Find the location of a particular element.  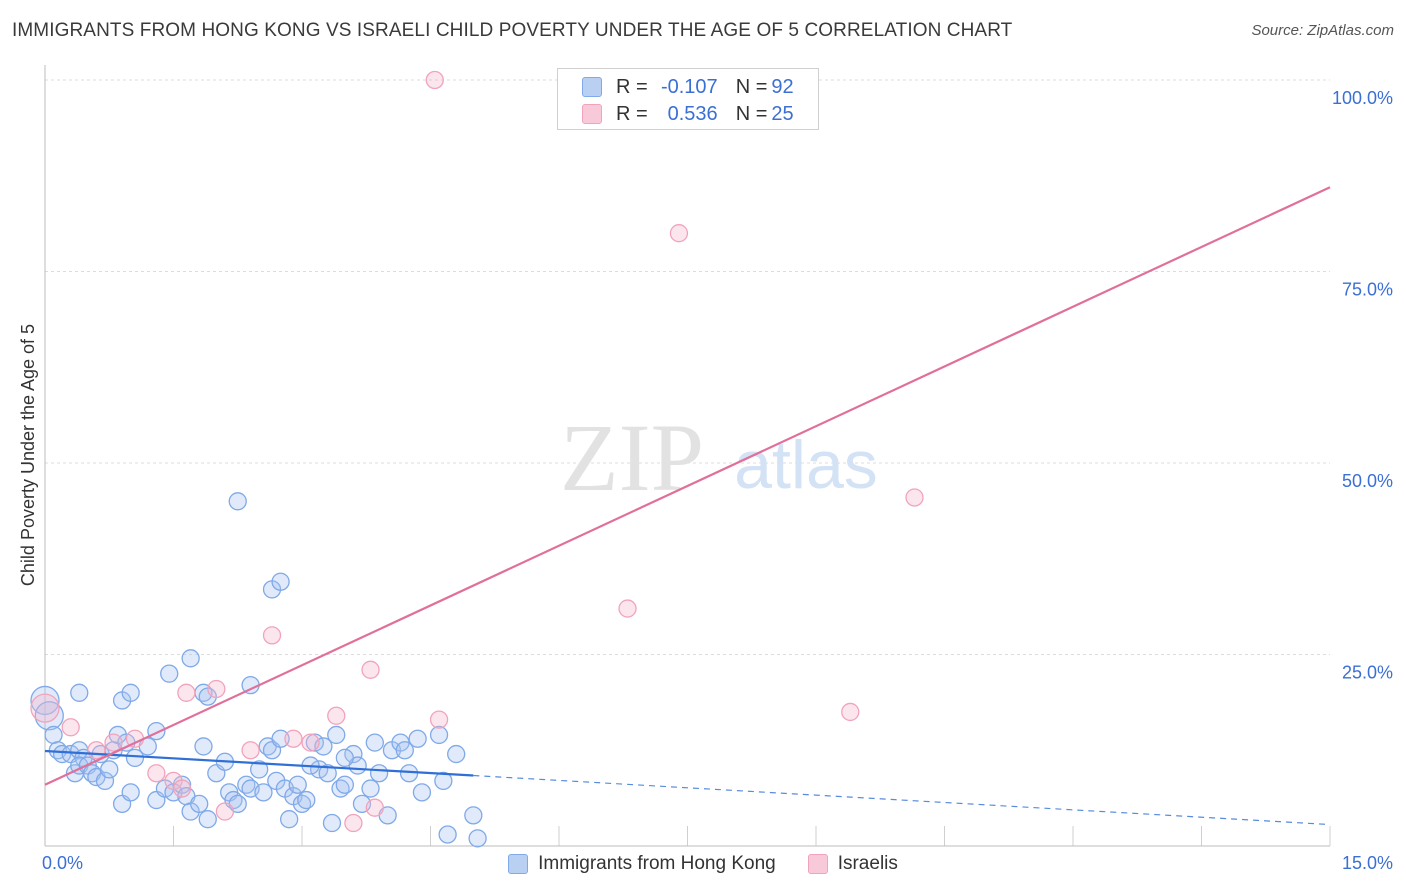

watermark-atlas: atlas is located at coordinates (806, 465).